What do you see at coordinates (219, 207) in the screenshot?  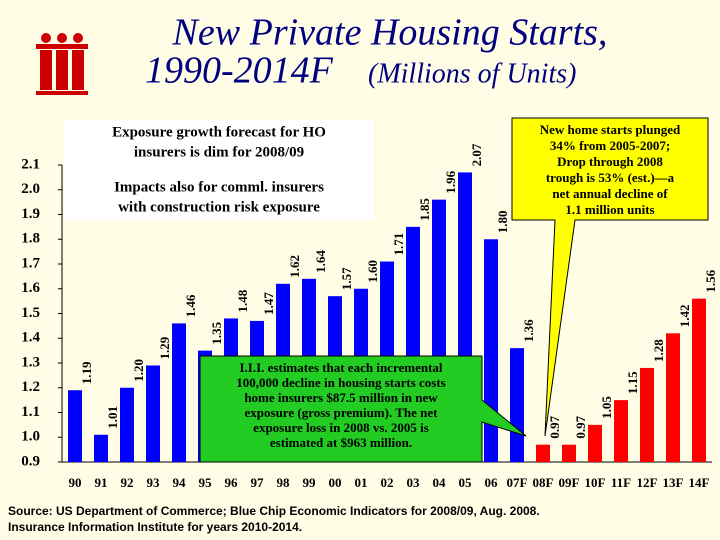 I see `annotation: with construction risk exposure` at bounding box center [219, 207].